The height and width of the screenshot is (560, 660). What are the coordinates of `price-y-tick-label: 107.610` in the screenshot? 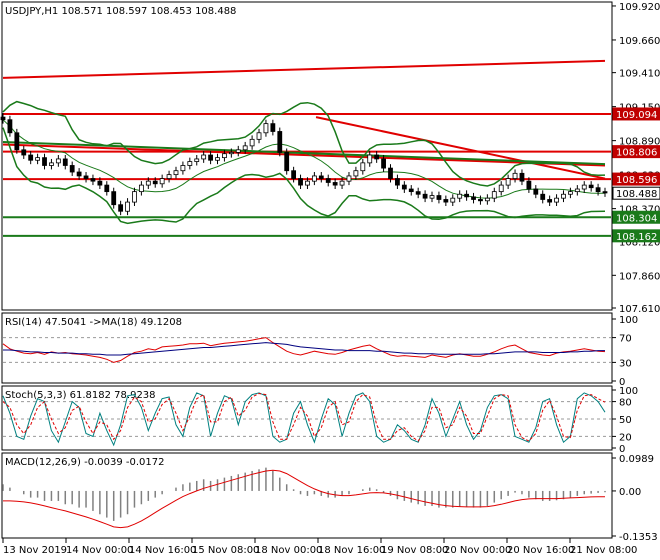 It's located at (639, 309).